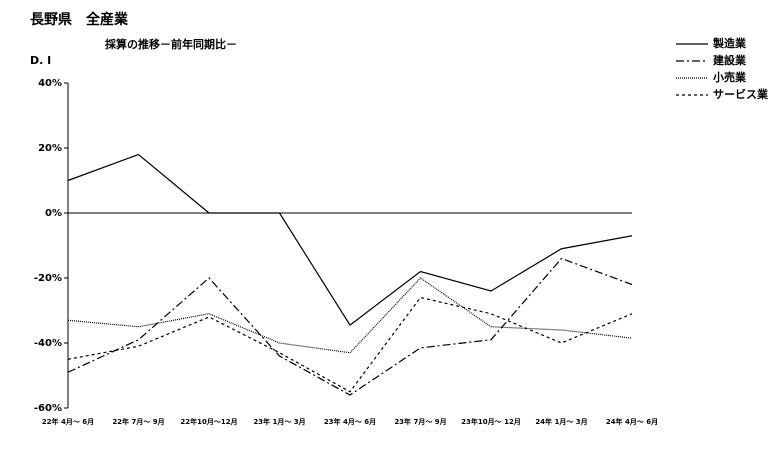 The width and height of the screenshot is (780, 454). Describe the element at coordinates (632, 421) in the screenshot. I see `x-tick-label: 24年 4月～ 6月` at that location.